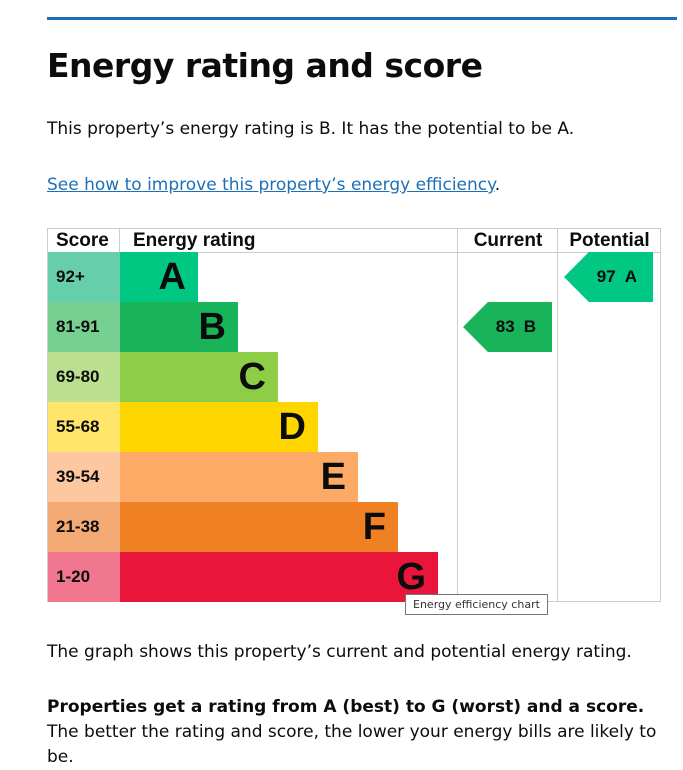 The image size is (683, 770). I want to click on score-band-e: 39-54, so click(84, 477).